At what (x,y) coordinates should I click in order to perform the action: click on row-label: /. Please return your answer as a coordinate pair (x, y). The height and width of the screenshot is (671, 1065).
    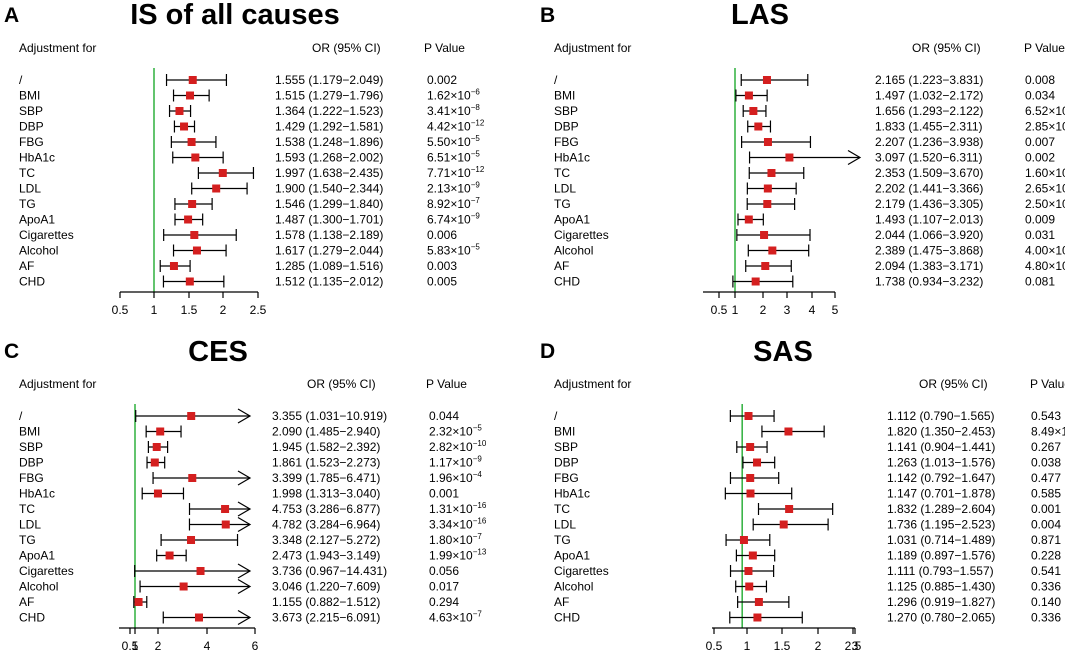
    Looking at the image, I should click on (556, 80).